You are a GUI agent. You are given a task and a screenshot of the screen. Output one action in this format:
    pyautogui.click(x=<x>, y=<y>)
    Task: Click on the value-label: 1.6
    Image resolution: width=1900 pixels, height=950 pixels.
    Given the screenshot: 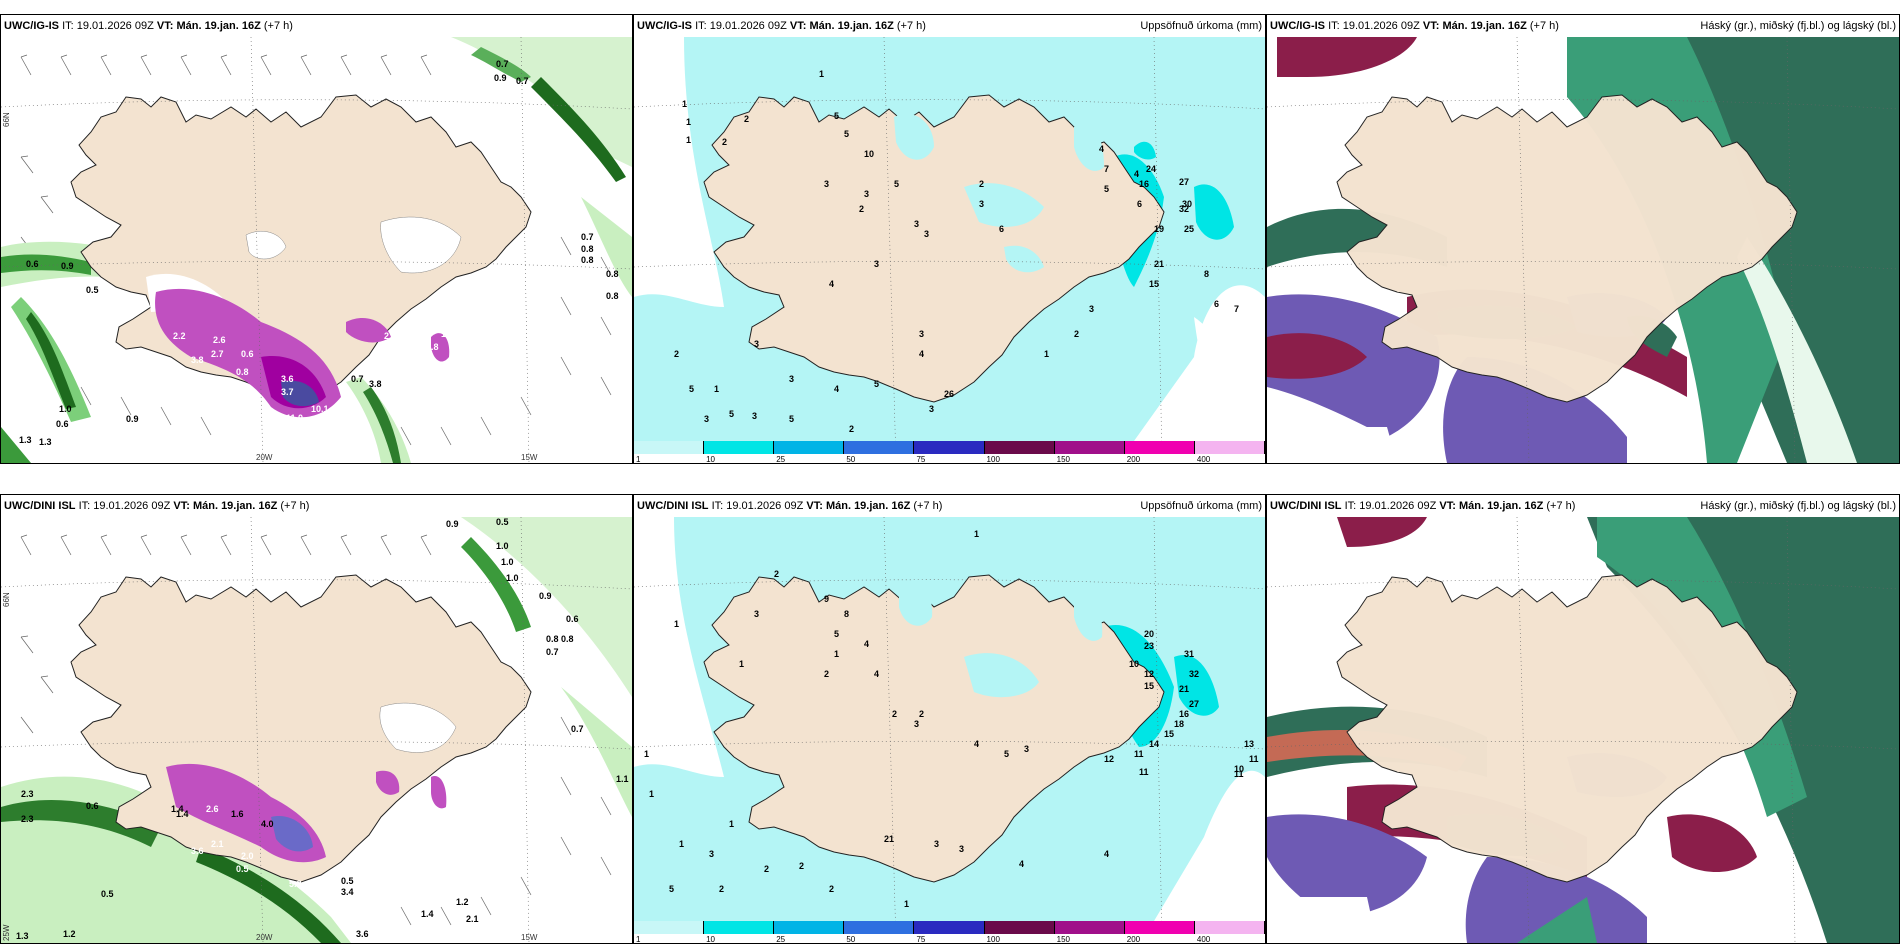 What is the action you would take?
    pyautogui.click(x=237, y=814)
    